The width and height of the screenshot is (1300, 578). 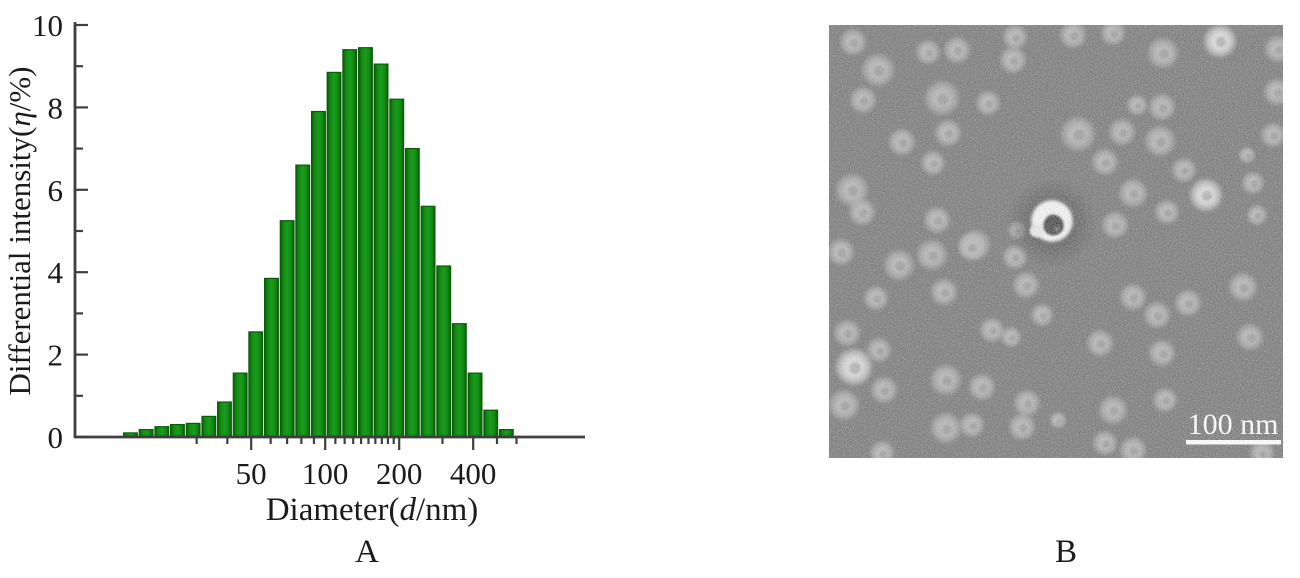 What do you see at coordinates (1233, 424) in the screenshot?
I see `tem-scale-bar-label: 100 nm` at bounding box center [1233, 424].